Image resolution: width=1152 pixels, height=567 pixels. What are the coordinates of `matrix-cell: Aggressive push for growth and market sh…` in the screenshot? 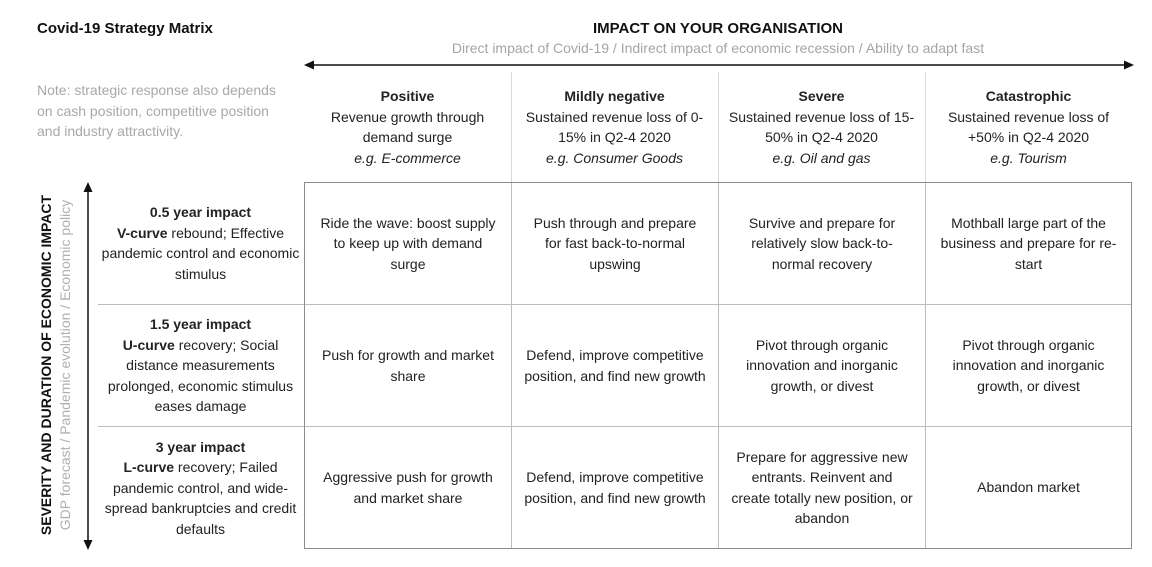 It's located at (408, 487).